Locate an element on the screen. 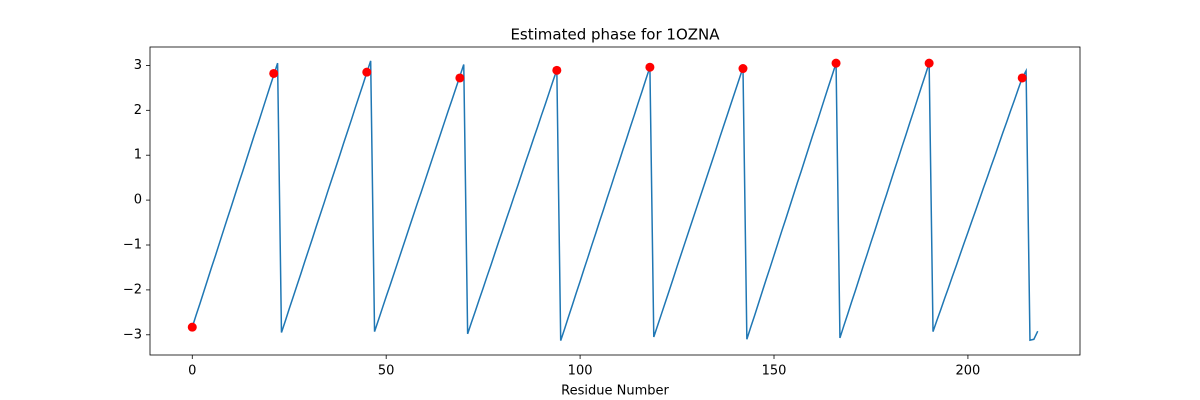  y-tick-label: 0 is located at coordinates (138, 200).